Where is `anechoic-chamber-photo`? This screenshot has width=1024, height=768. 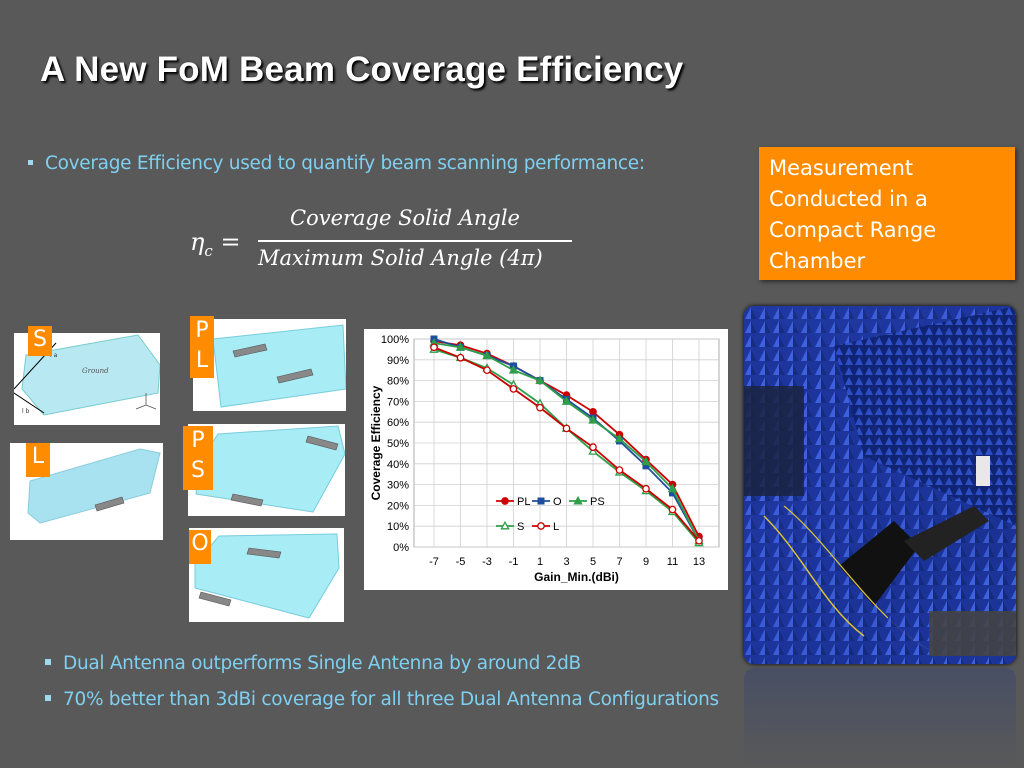
anechoic-chamber-photo is located at coordinates (880, 485).